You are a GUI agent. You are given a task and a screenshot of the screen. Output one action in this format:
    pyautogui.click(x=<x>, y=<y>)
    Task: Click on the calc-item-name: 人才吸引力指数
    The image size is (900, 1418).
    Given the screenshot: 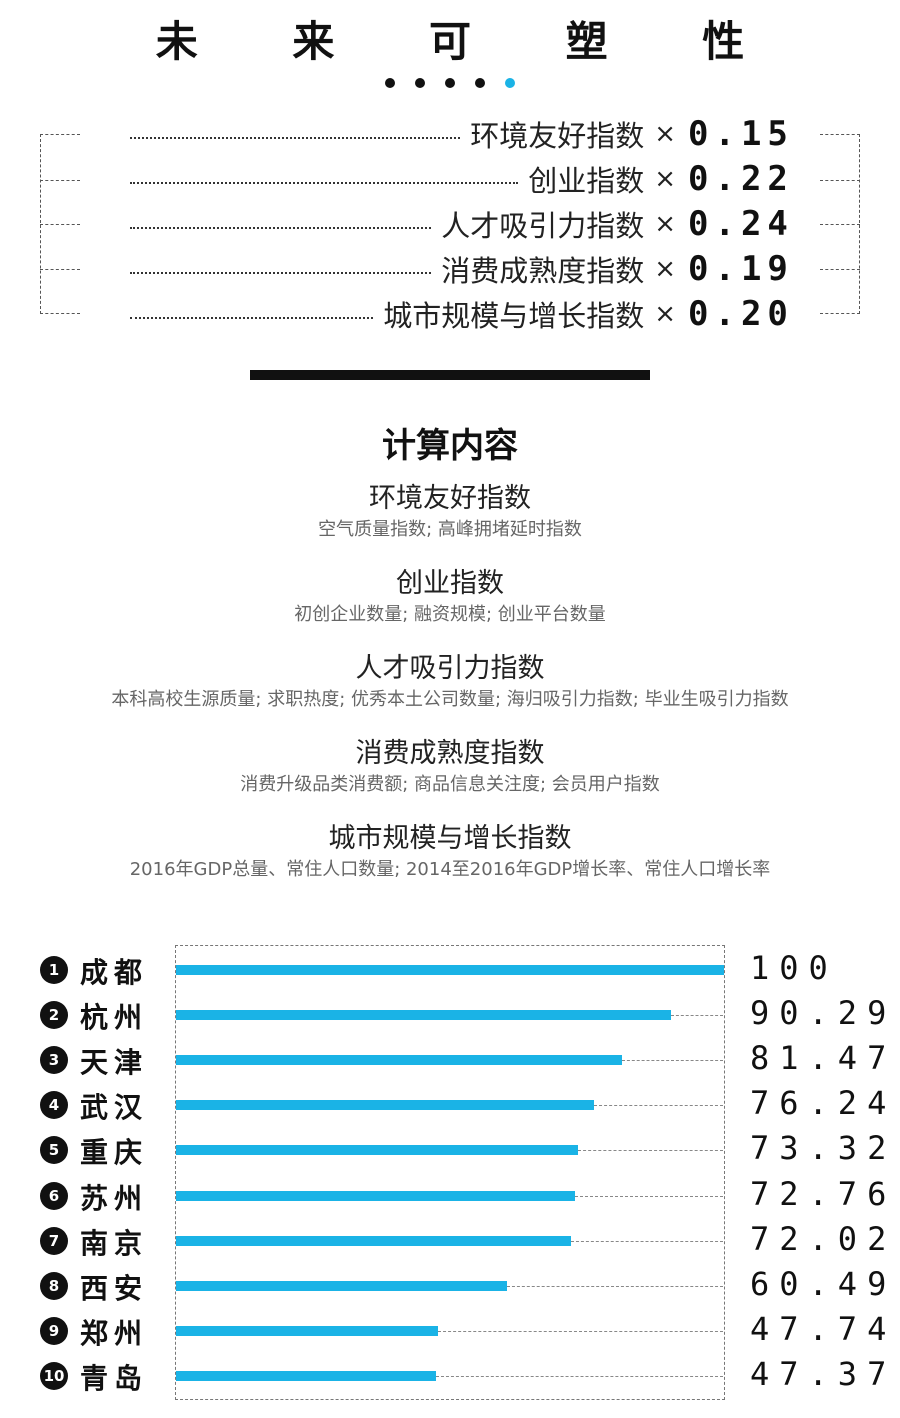 What is the action you would take?
    pyautogui.click(x=450, y=668)
    